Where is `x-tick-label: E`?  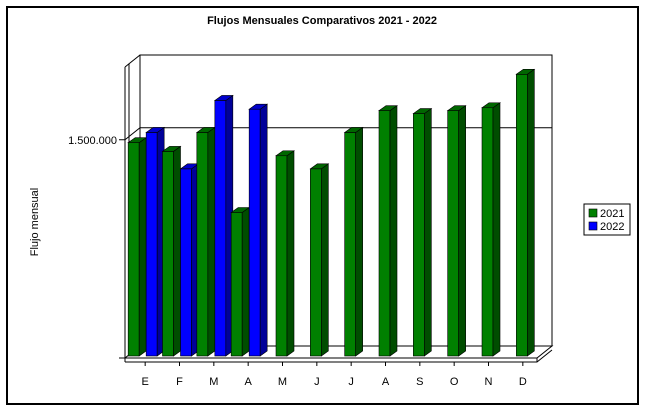
x-tick-label: E is located at coordinates (144, 382).